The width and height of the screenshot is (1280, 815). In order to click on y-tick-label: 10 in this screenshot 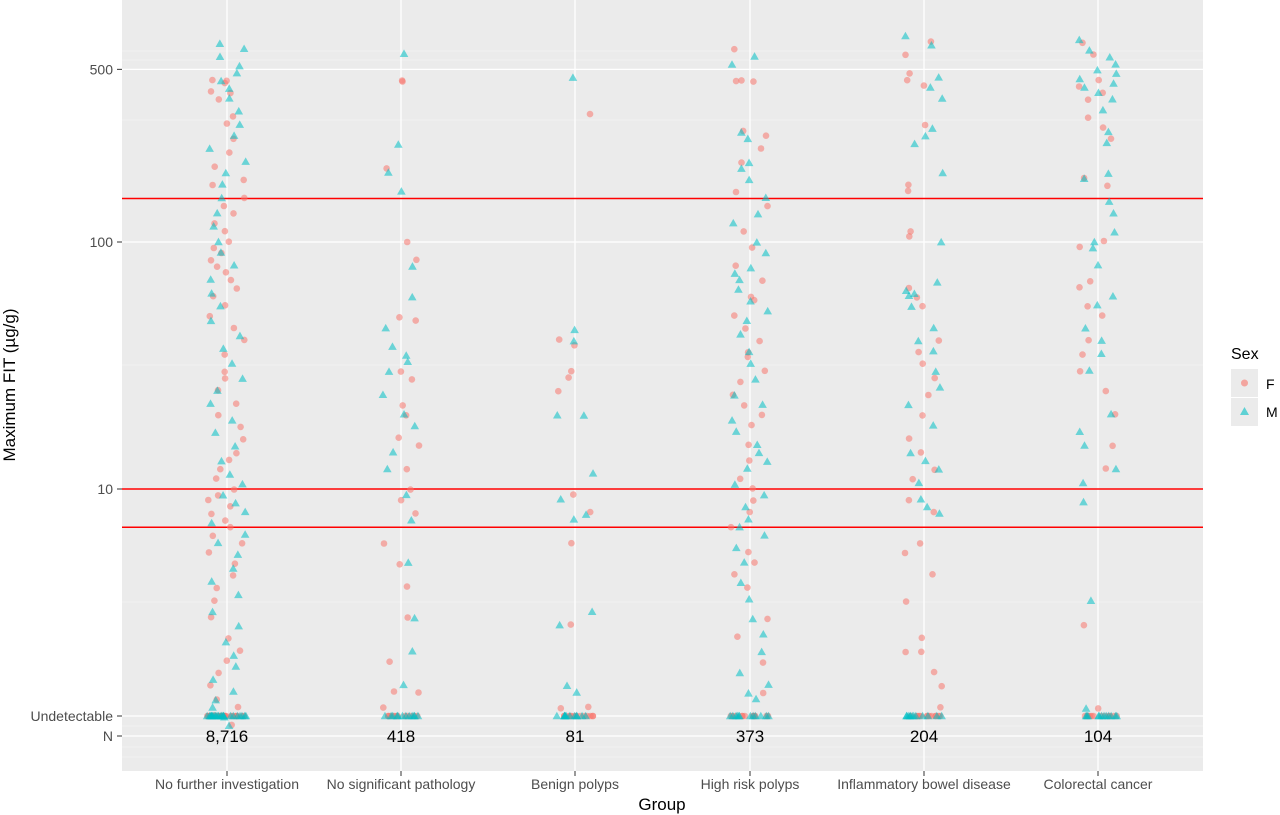, I will do `click(105, 489)`.